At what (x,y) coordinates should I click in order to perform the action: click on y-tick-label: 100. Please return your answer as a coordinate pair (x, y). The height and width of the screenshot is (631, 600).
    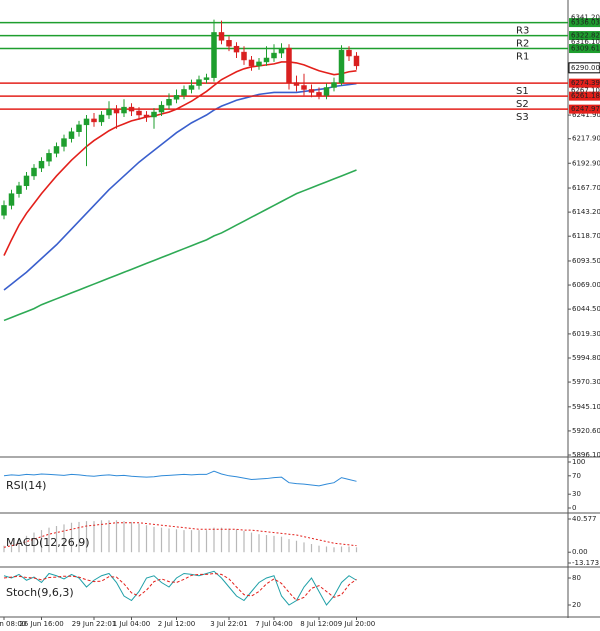
    Looking at the image, I should click on (578, 462).